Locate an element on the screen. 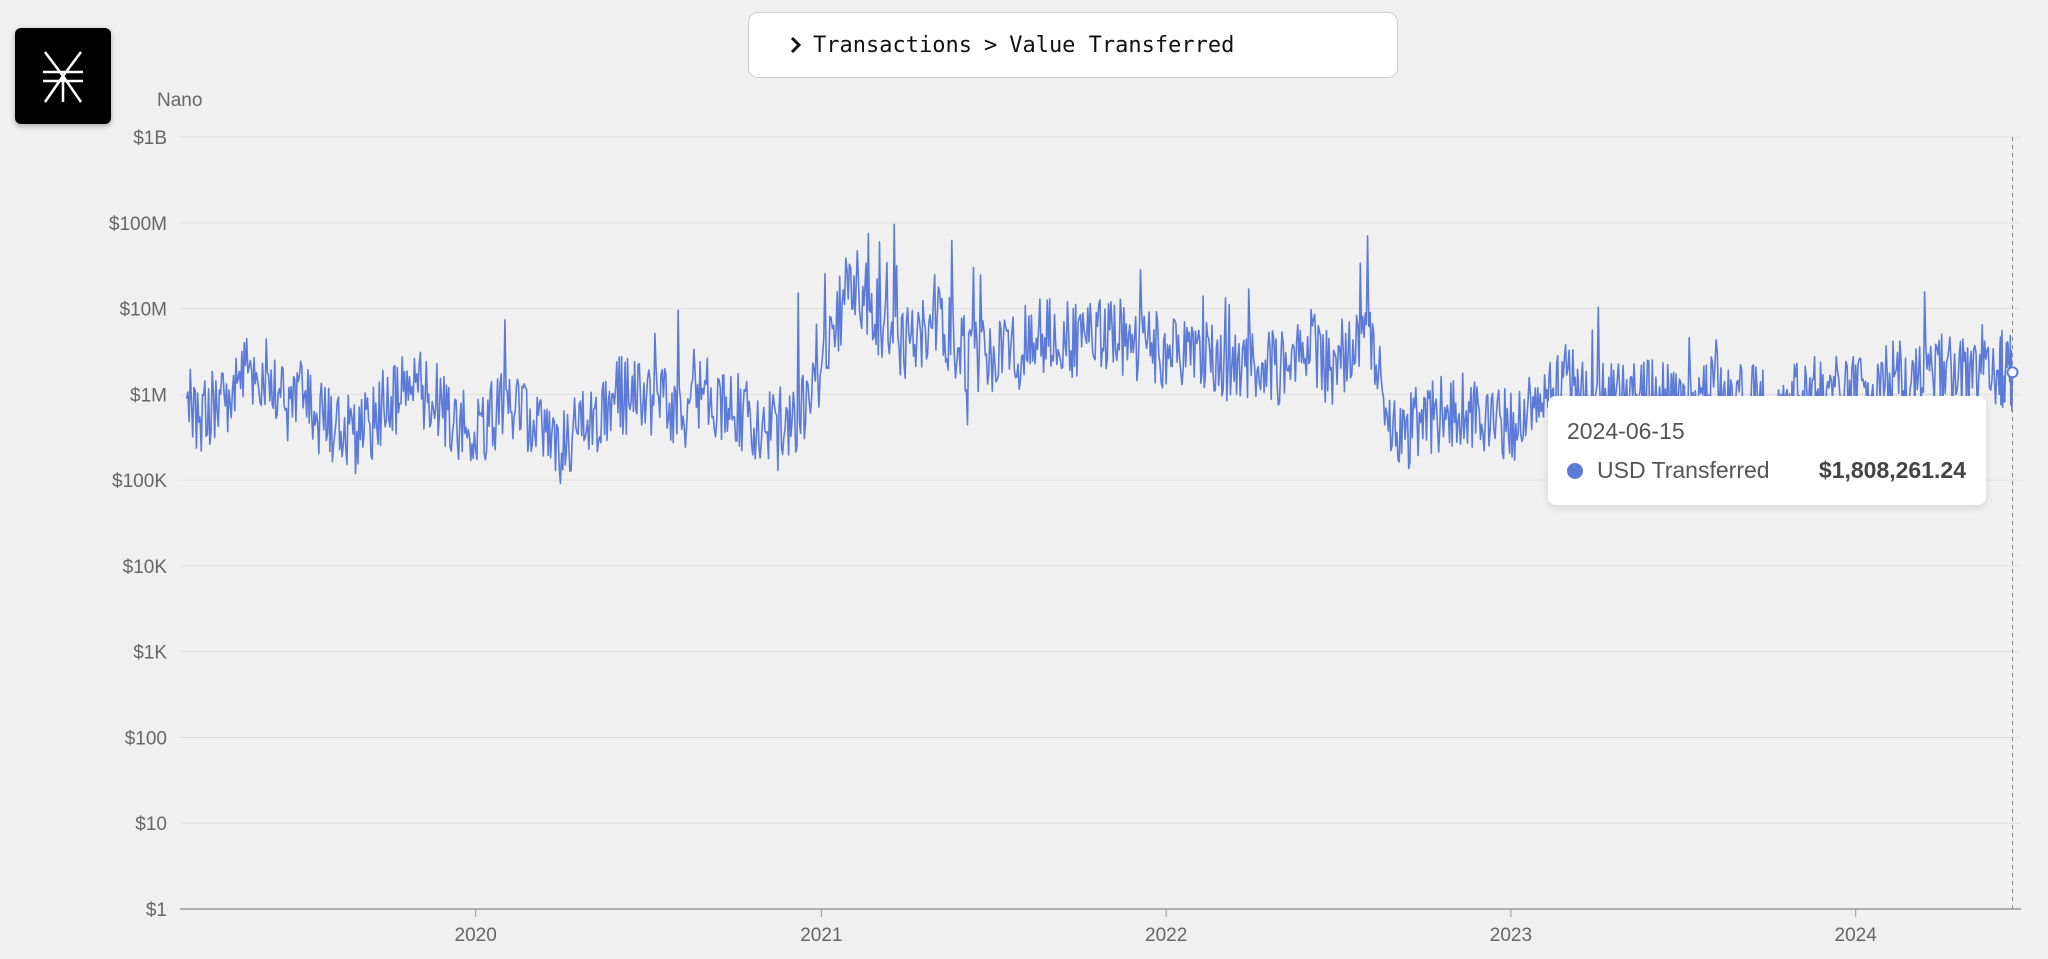  nano-logo-icon is located at coordinates (63, 77).